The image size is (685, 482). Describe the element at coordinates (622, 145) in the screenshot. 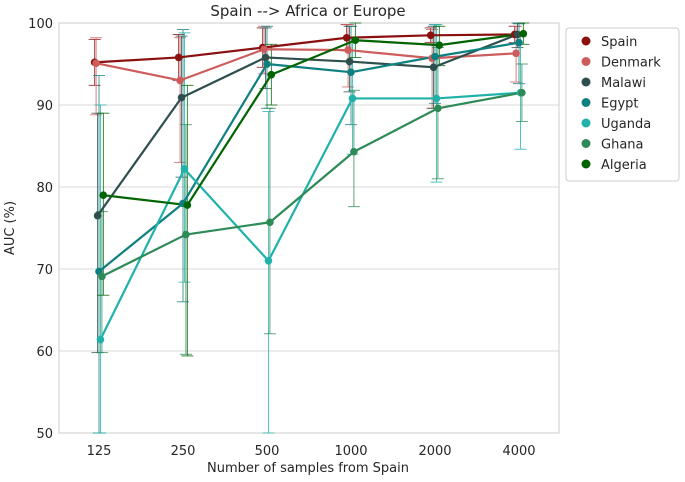

I see `legend-label: Ghana` at that location.